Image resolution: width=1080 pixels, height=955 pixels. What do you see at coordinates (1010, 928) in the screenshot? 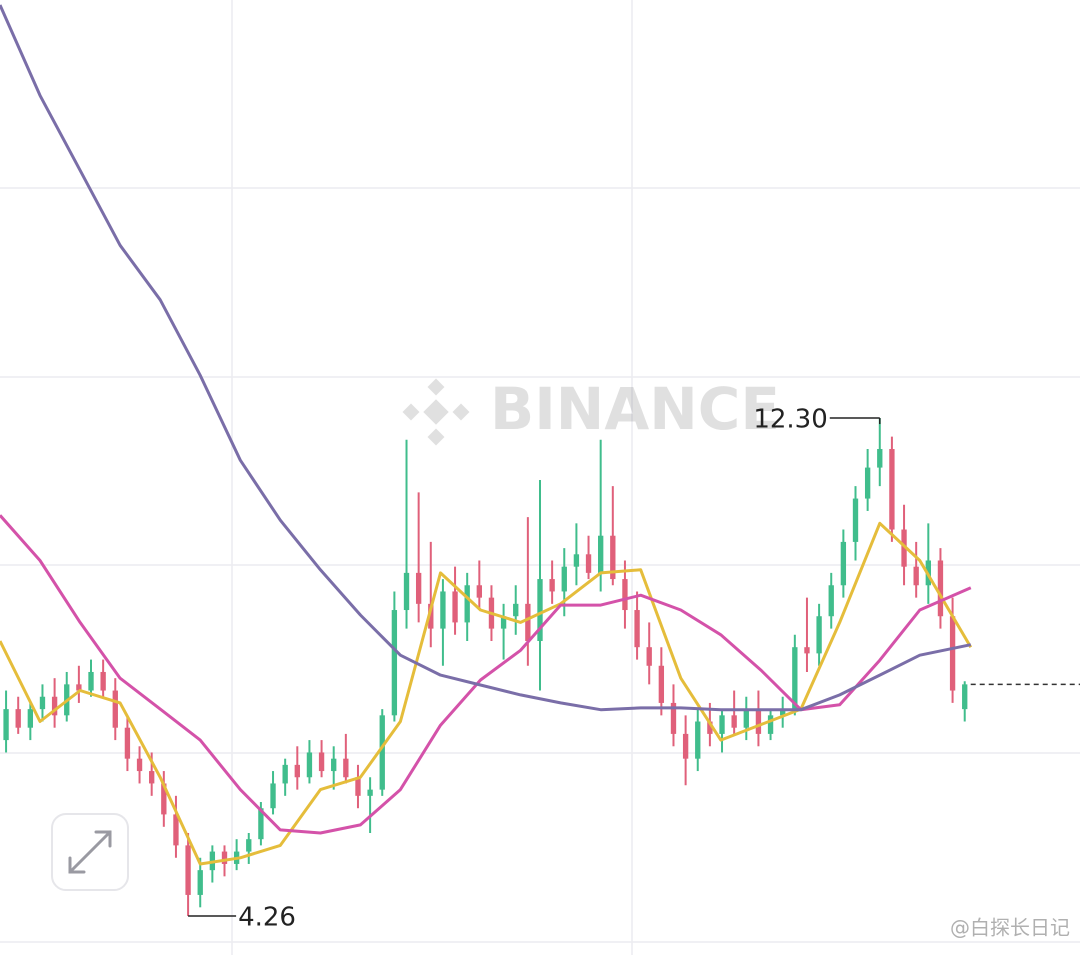
I see `credit: @白探长日记` at bounding box center [1010, 928].